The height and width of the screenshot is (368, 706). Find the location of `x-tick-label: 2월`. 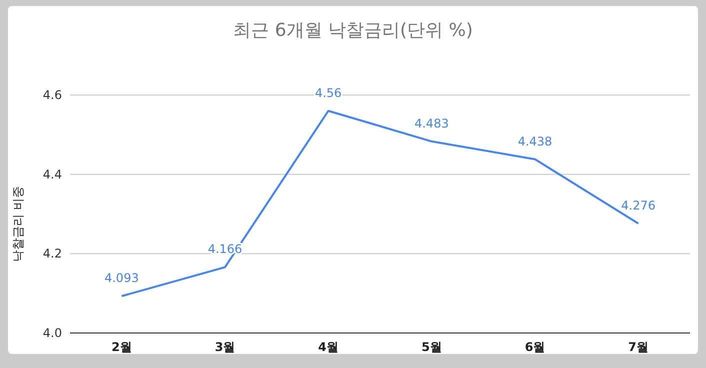

x-tick-label: 2월 is located at coordinates (121, 347).